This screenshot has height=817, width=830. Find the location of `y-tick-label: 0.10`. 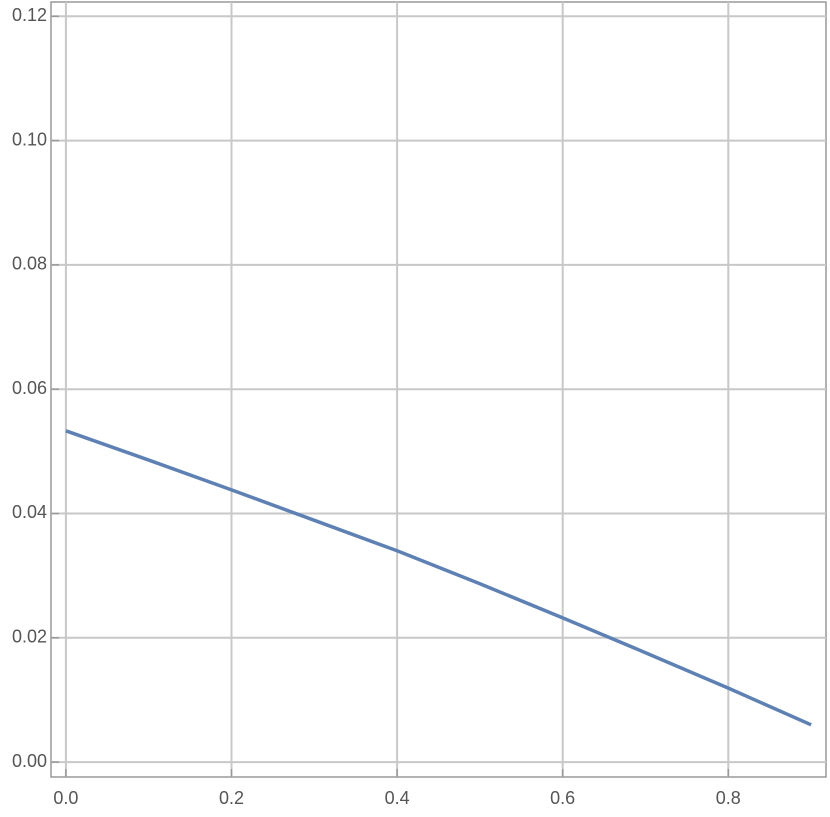

y-tick-label: 0.10 is located at coordinates (29, 139).